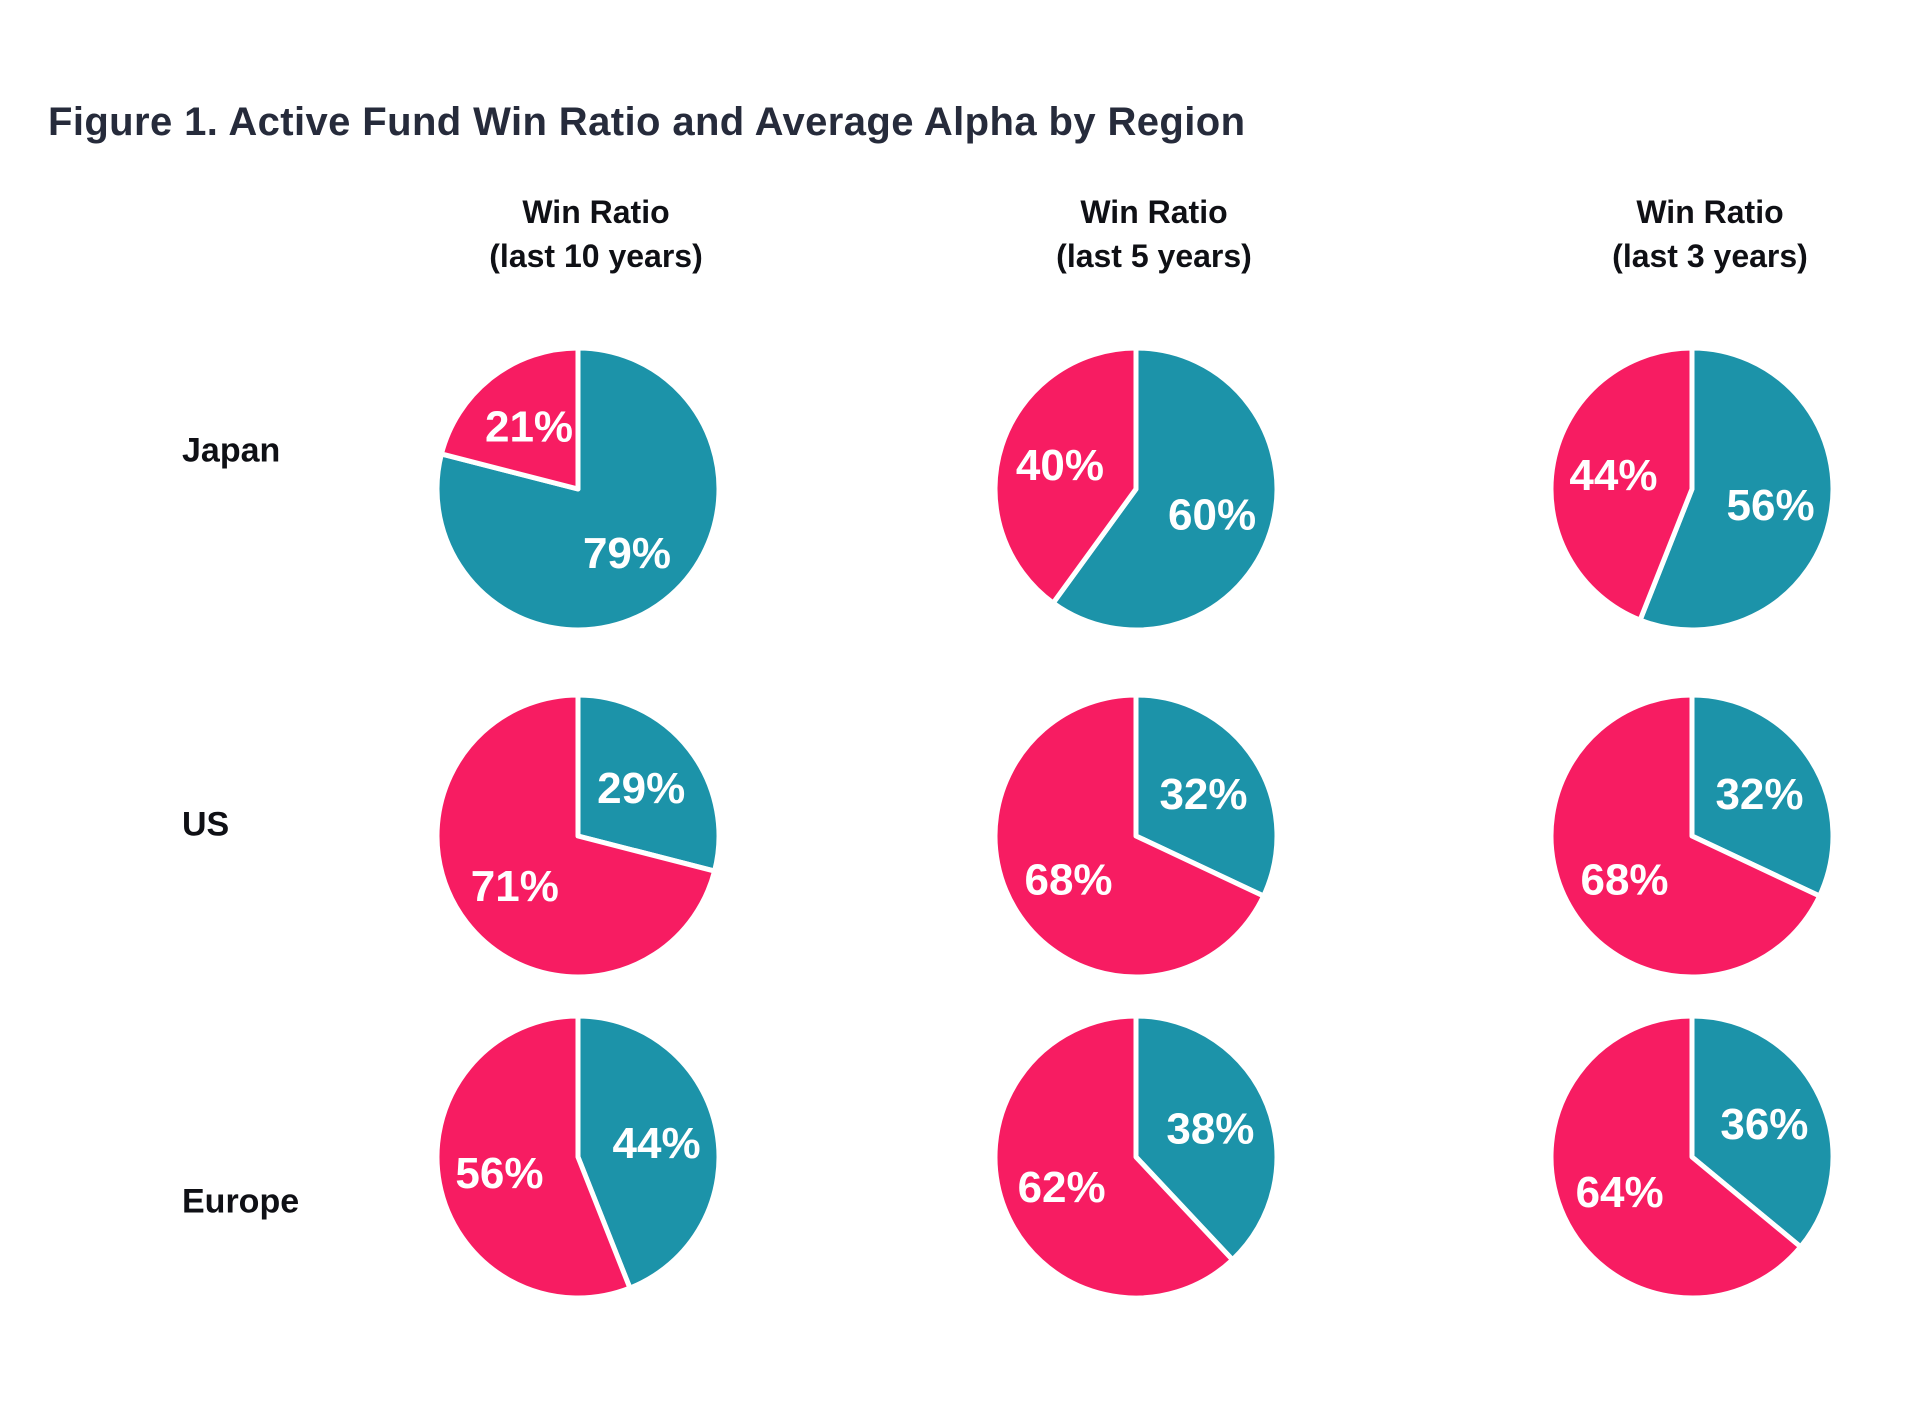 The width and height of the screenshot is (1920, 1411). I want to click on column-header-line2: (last 5 years), so click(1154, 256).